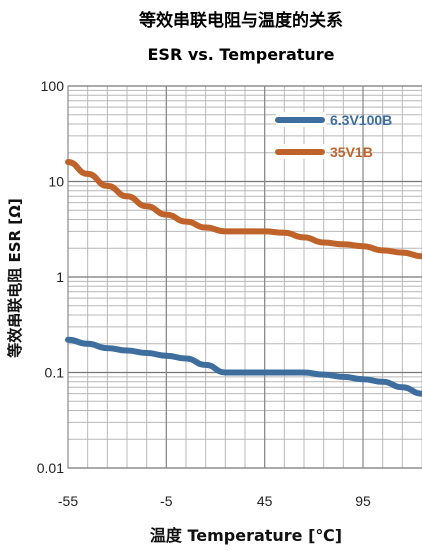  What do you see at coordinates (56, 182) in the screenshot?
I see `y-tick-label: 10` at bounding box center [56, 182].